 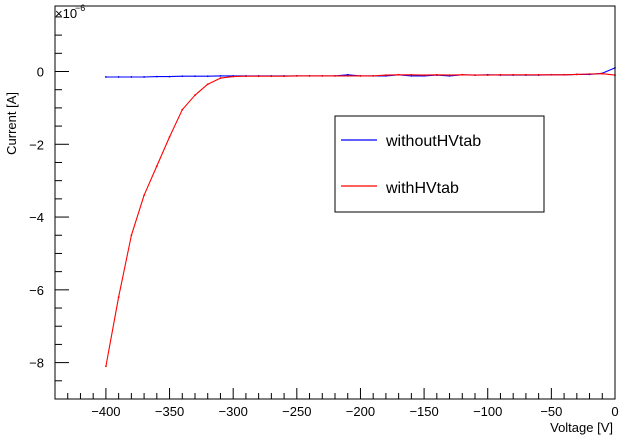 I want to click on y-tick-label: −4, so click(x=36, y=217).